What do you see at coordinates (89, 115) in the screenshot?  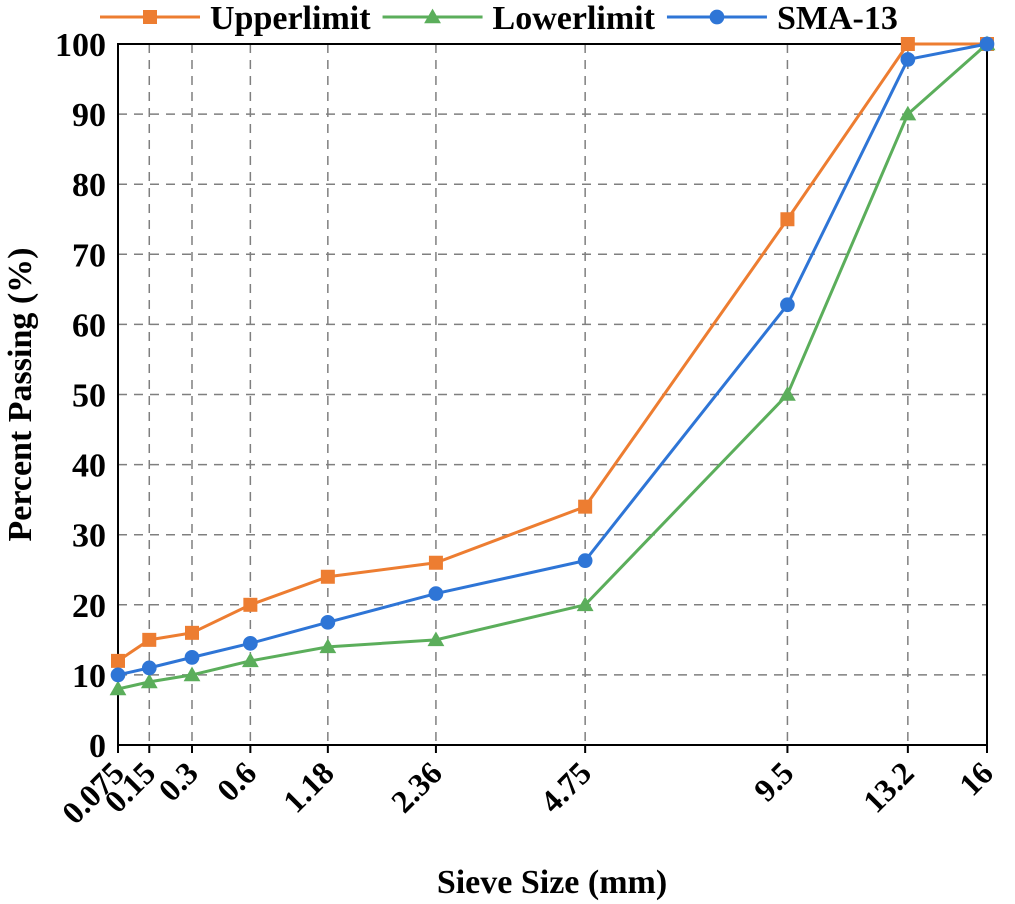 I see `y-tick-label: 90` at bounding box center [89, 115].